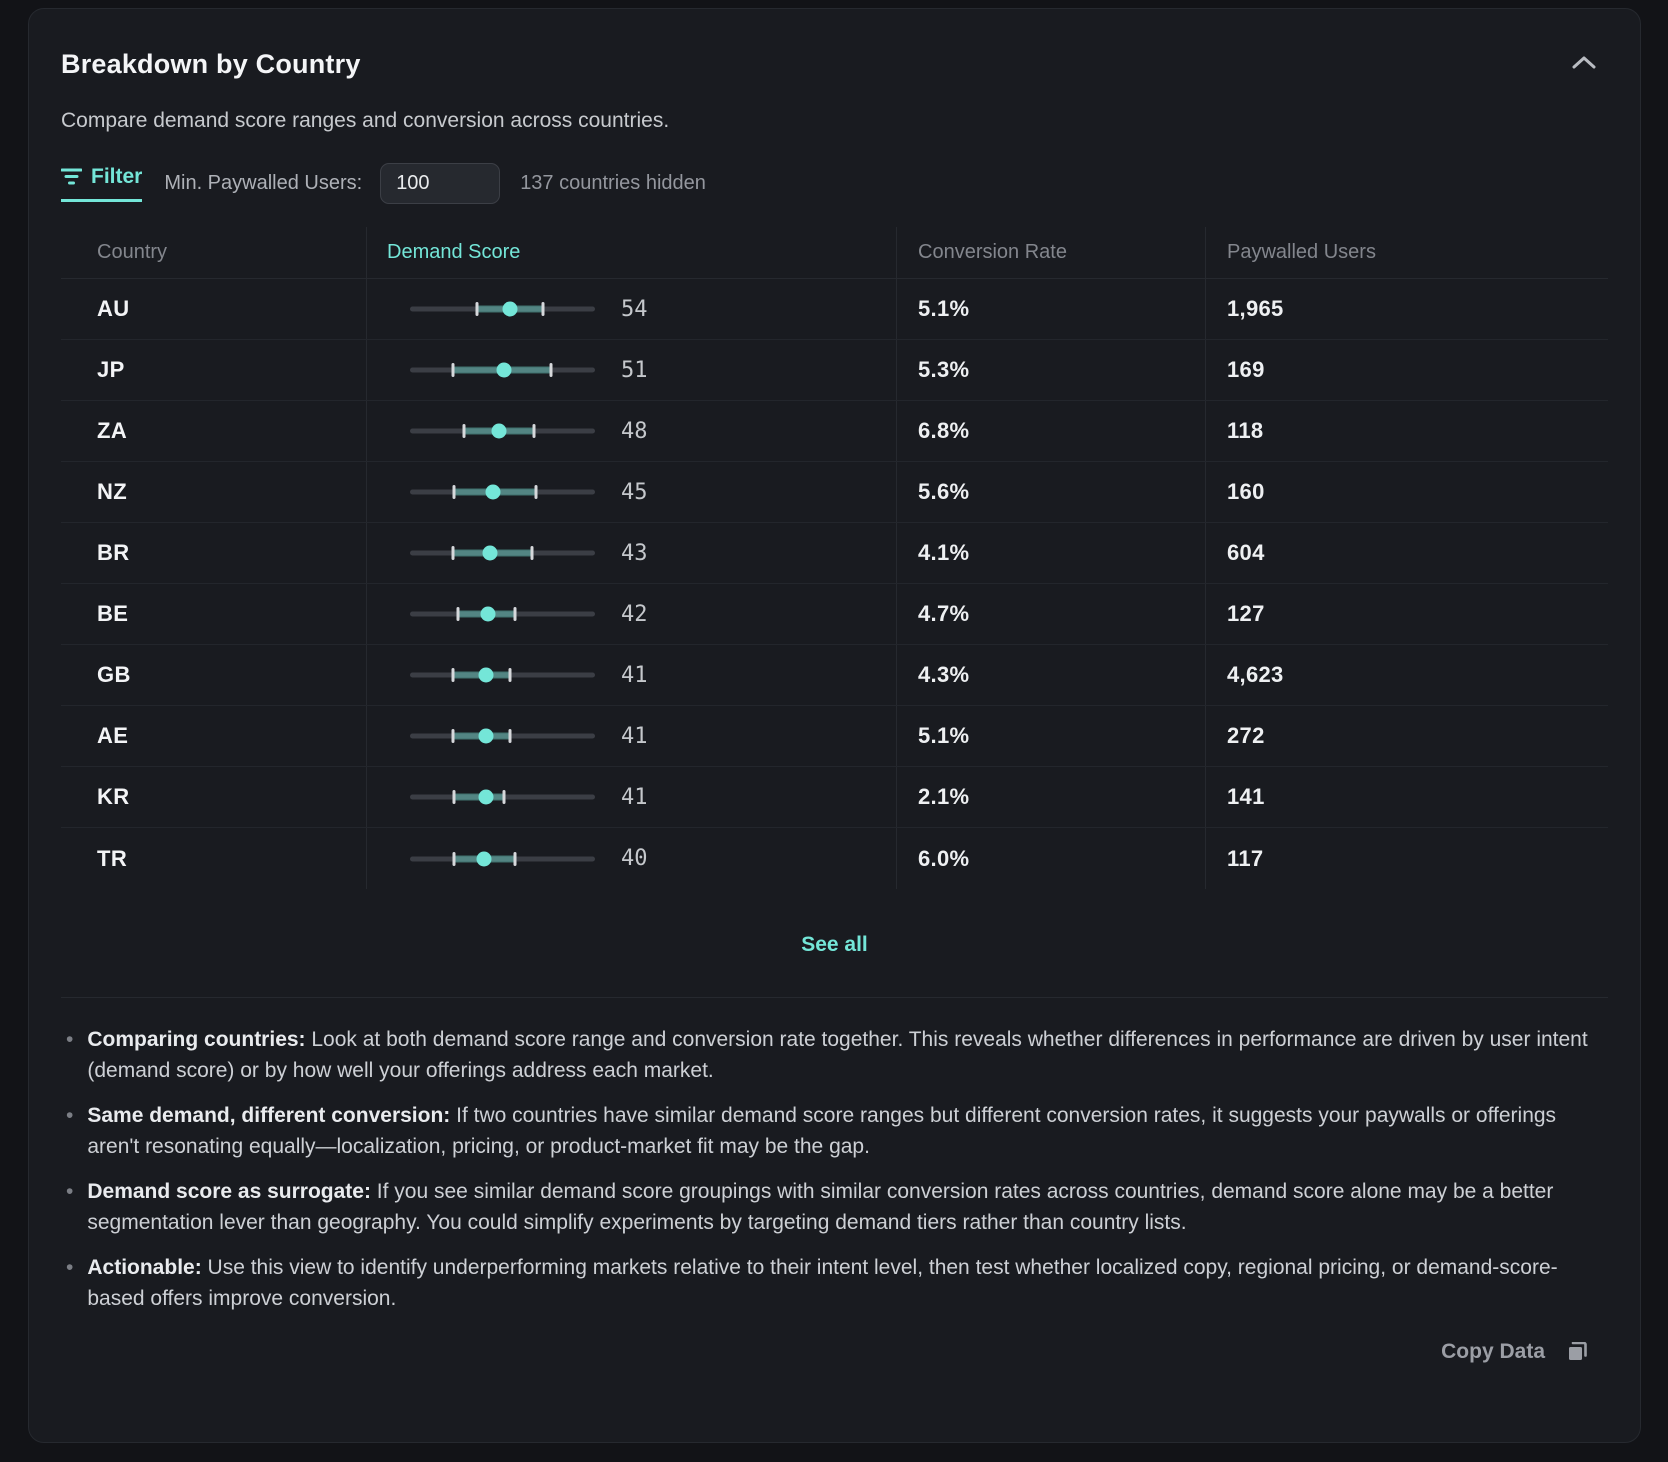 The height and width of the screenshot is (1462, 1668). I want to click on column-header-demand-score: Demand Score, so click(631, 252).